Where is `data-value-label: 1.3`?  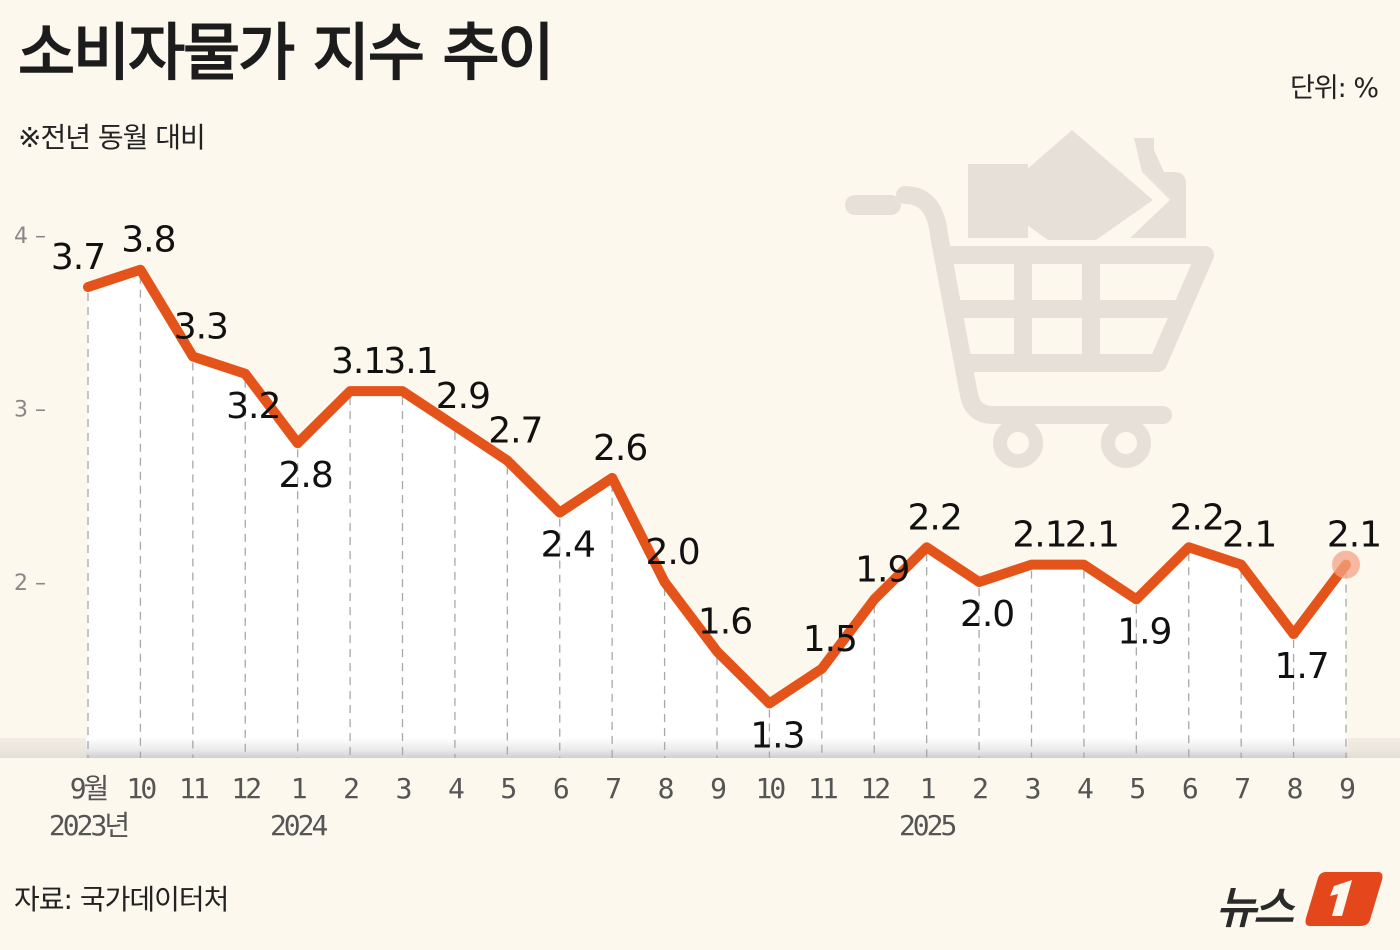 data-value-label: 1.3 is located at coordinates (777, 735).